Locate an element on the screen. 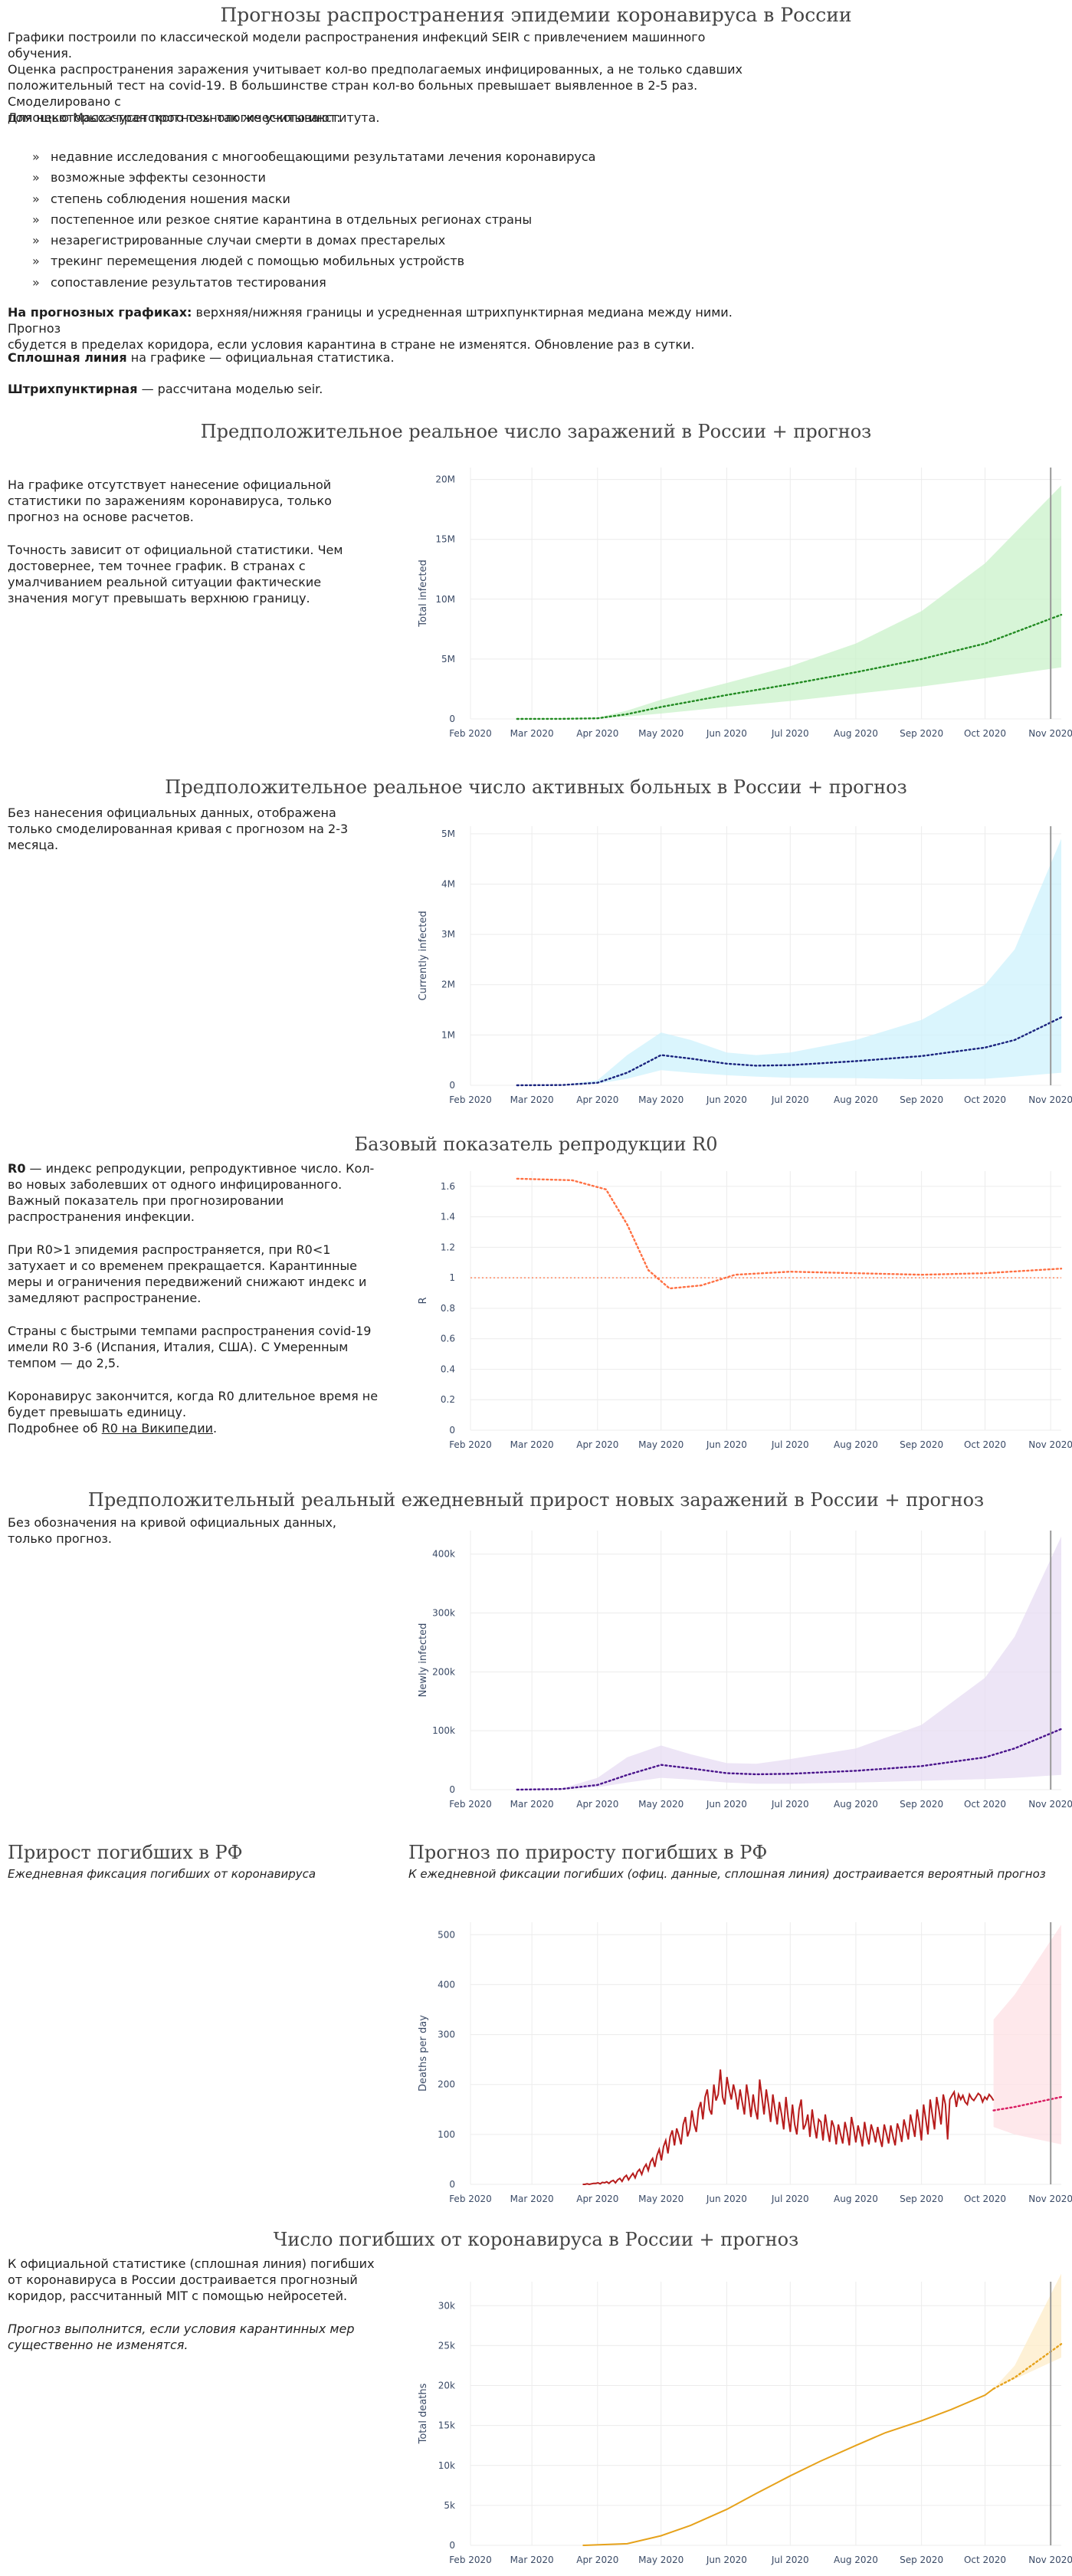  y-tick-label: 300 is located at coordinates (446, 2035).